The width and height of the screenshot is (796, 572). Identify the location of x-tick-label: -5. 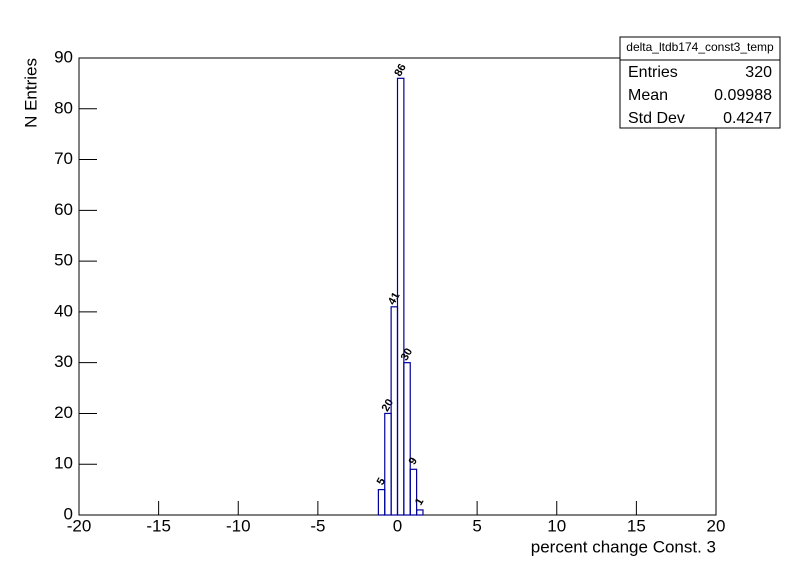
(317, 525).